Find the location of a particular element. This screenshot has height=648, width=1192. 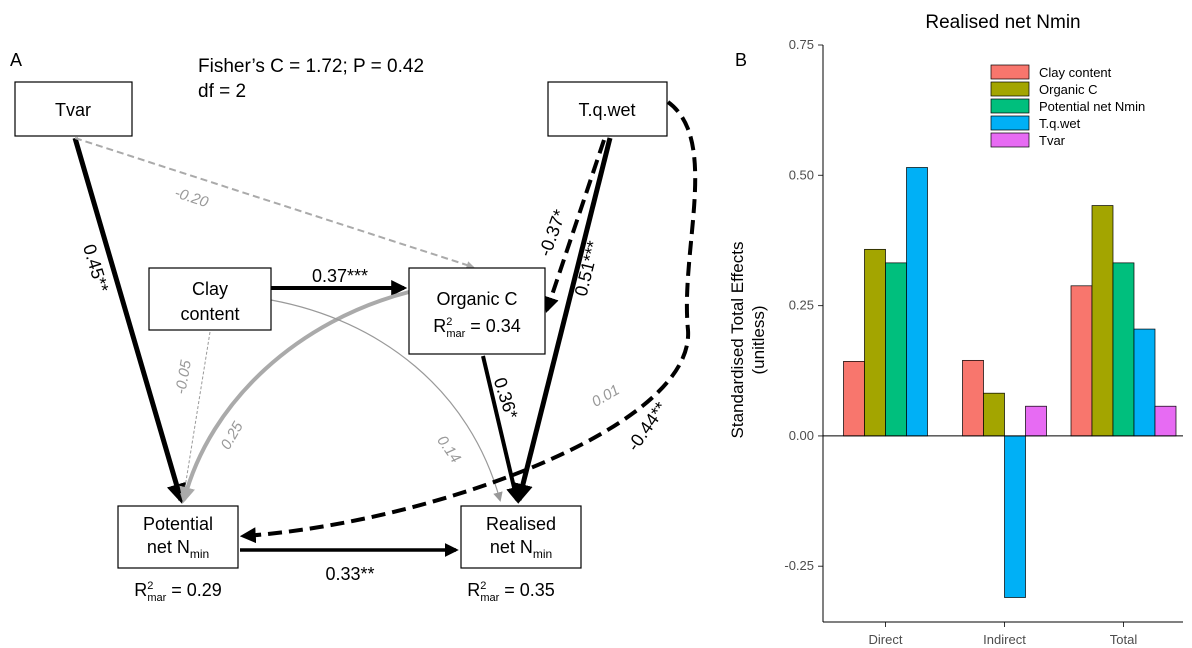

fit-statistic: Fisher’s C = 1.72; P = 0.42 is located at coordinates (311, 66).